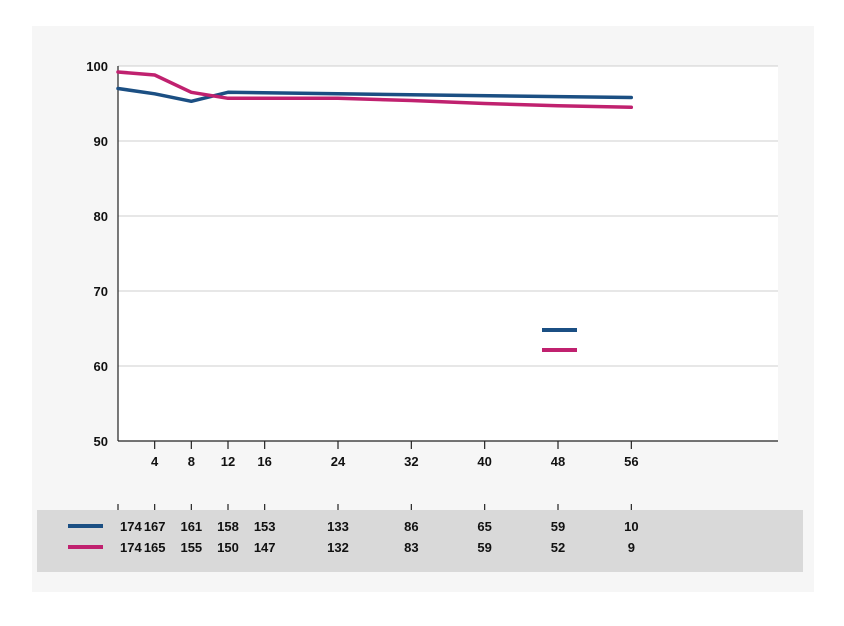  I want to click on x-tick-label-56: 56, so click(631, 461).